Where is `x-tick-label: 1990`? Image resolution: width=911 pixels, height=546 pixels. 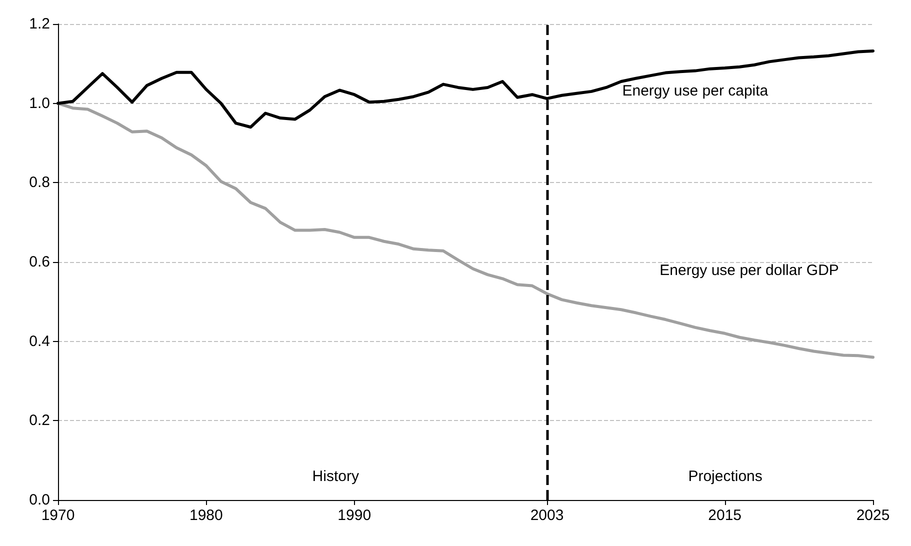 x-tick-label: 1990 is located at coordinates (355, 515).